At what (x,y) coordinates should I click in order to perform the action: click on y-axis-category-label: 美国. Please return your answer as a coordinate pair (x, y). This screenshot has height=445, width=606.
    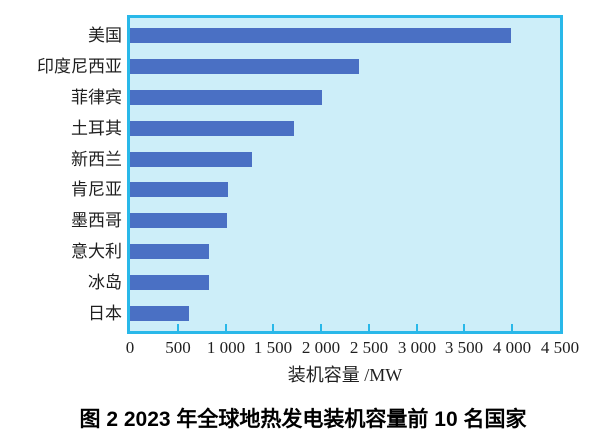
    Looking at the image, I should click on (105, 35).